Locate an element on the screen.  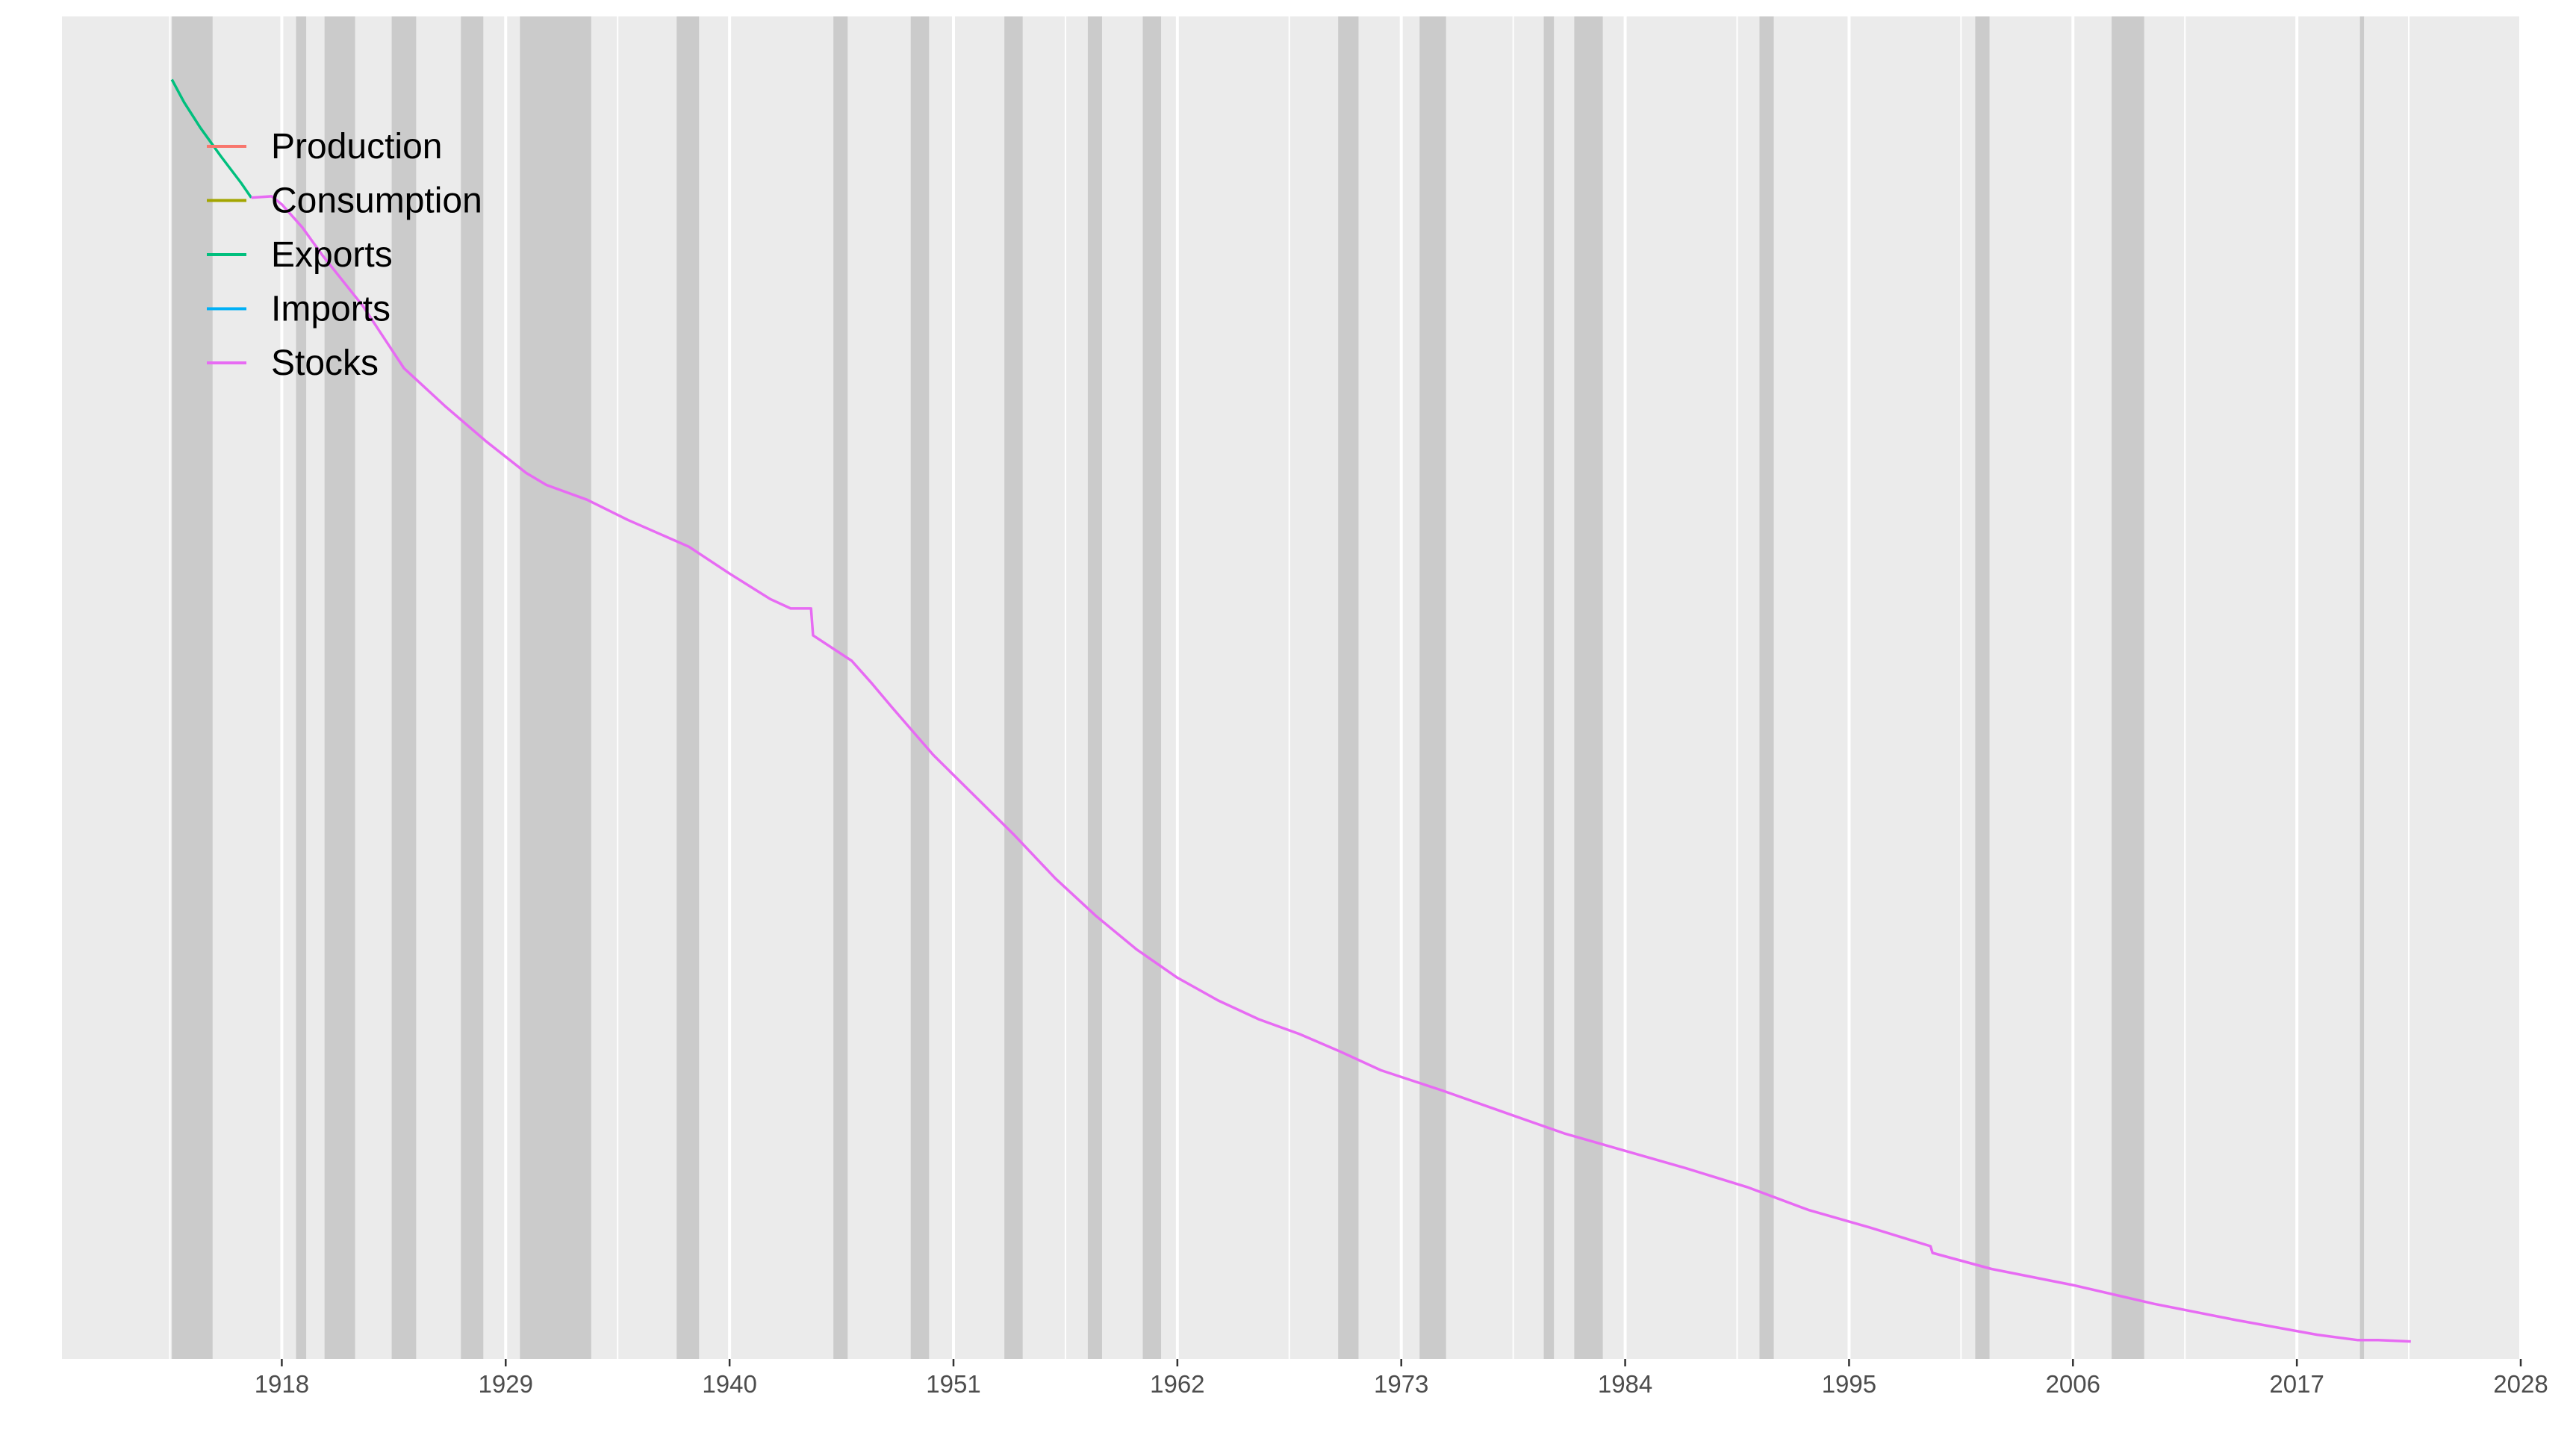
legend-item-stocks: Stocks is located at coordinates (293, 363).